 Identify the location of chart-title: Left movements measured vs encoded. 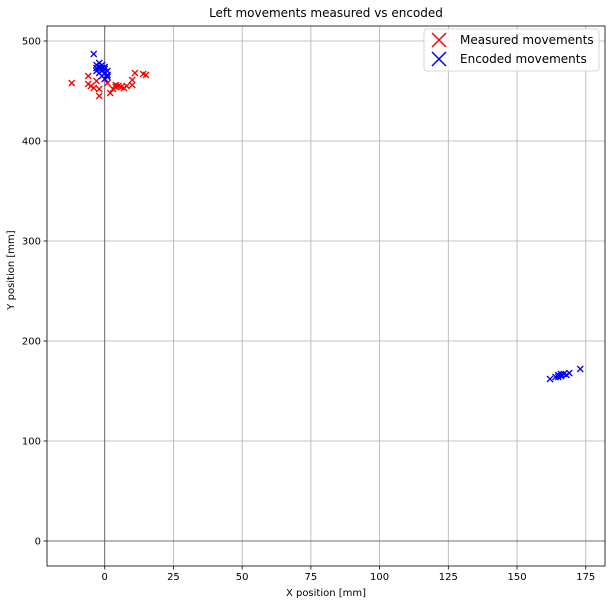
(326, 13).